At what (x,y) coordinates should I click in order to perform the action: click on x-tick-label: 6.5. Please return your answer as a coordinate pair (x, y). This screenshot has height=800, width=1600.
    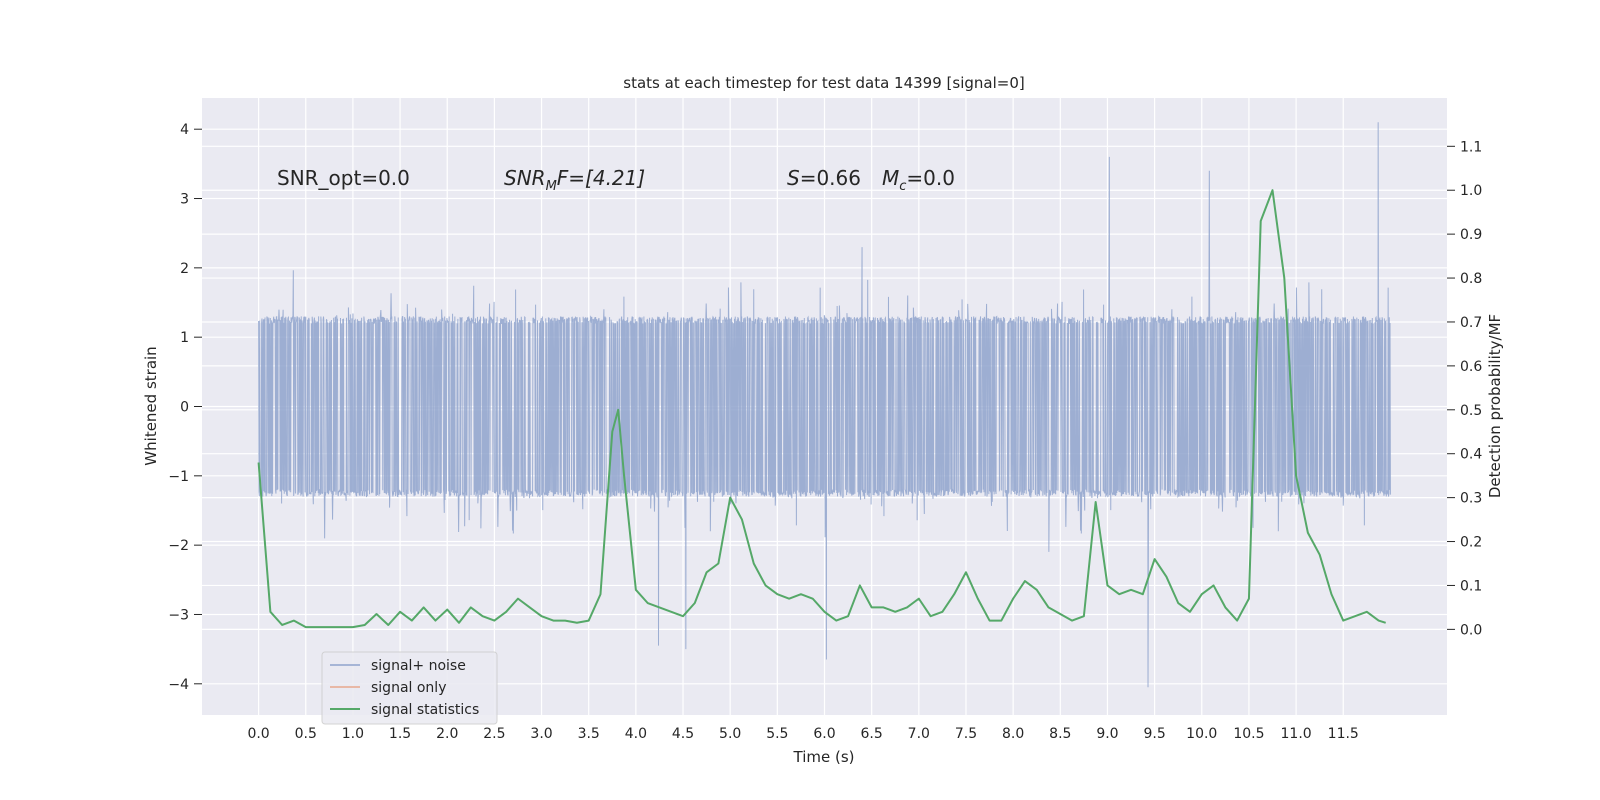
    Looking at the image, I should click on (872, 734).